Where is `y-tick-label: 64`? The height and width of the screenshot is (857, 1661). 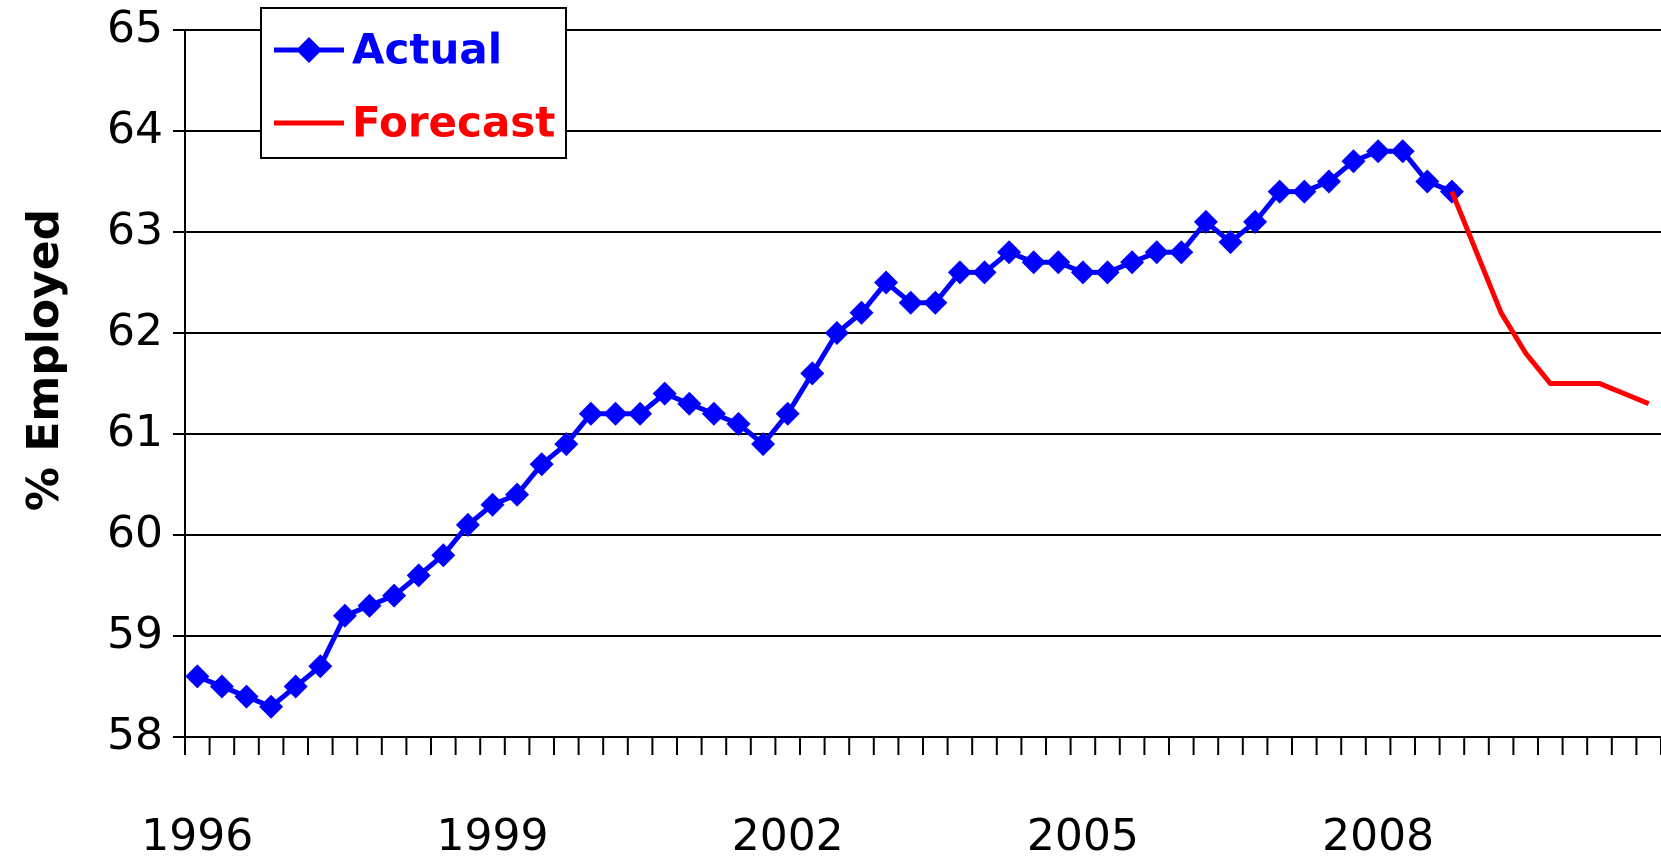
y-tick-label: 64 is located at coordinates (135, 128).